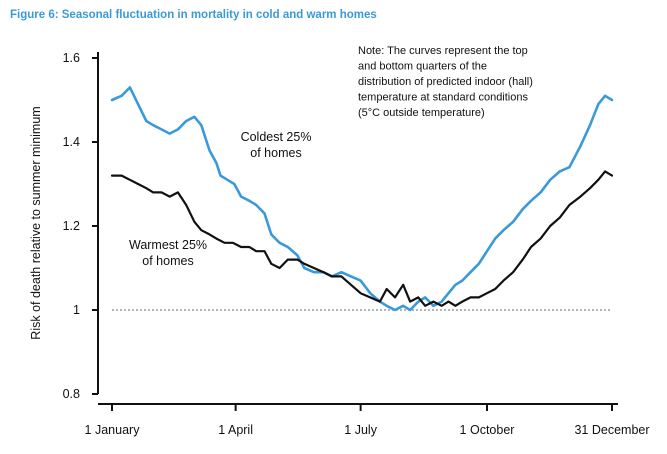 This screenshot has height=454, width=667. I want to click on x-tick-label: 1 July, so click(360, 430).